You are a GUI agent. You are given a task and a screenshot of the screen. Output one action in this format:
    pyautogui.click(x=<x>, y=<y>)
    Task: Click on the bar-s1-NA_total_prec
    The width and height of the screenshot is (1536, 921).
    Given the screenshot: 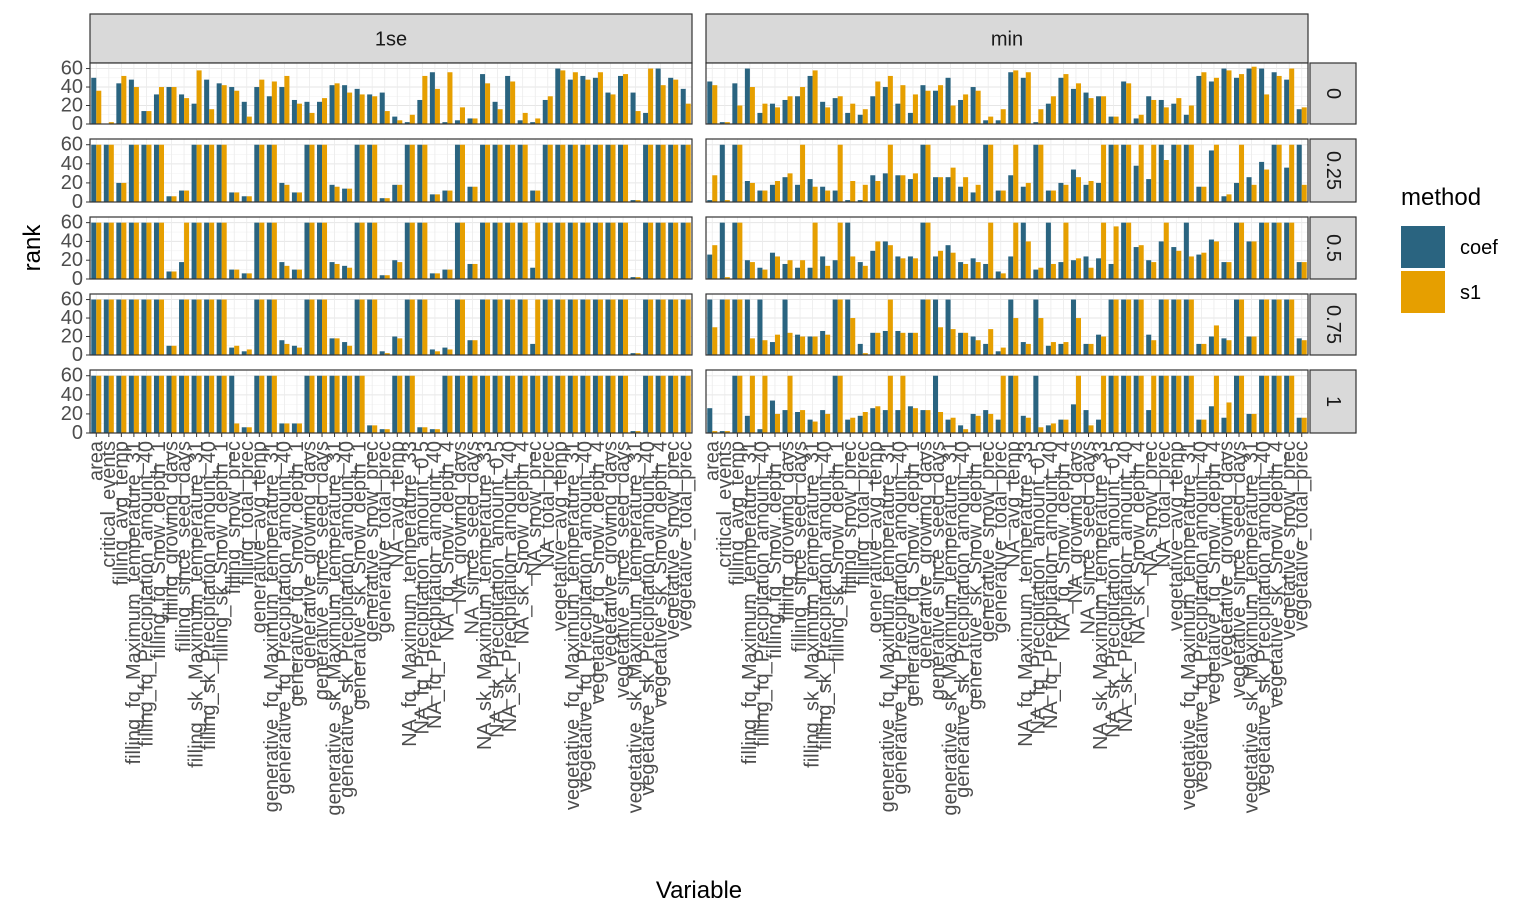 What is the action you would take?
    pyautogui.click(x=1166, y=404)
    